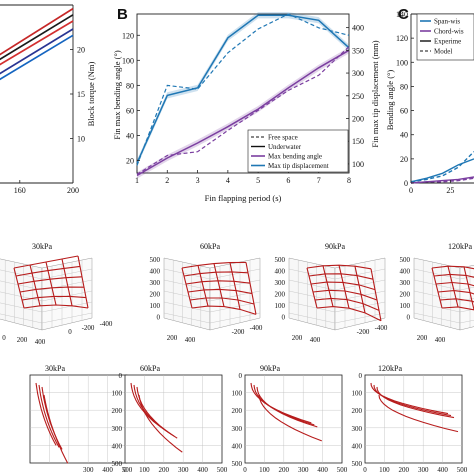 Image resolution: width=474 pixels, height=474 pixels. I want to click on panel-3d-ztick-3-3: 200, so click(405, 295).